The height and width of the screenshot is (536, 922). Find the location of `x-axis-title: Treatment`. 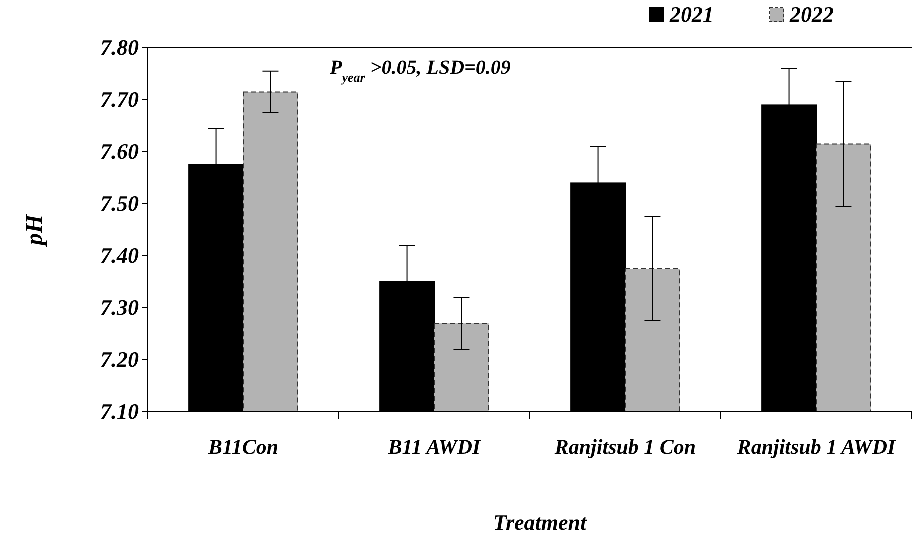

x-axis-title: Treatment is located at coordinates (540, 522).